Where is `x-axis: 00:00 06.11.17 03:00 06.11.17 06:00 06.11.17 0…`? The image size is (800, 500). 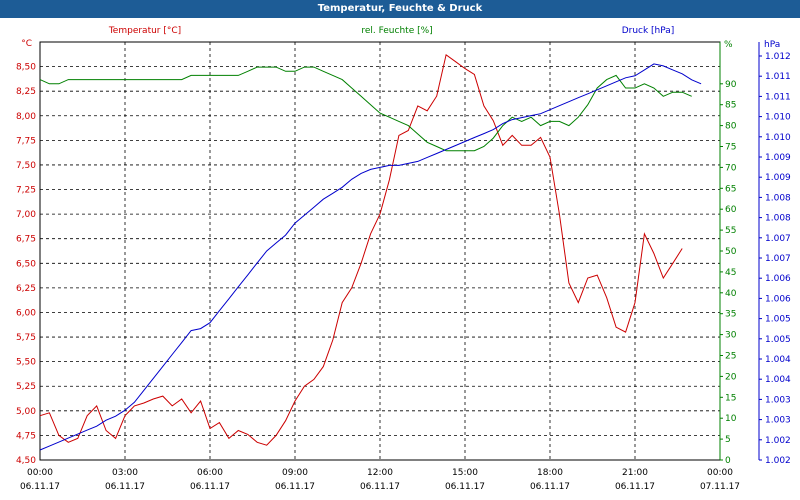 x-axis: 00:00 06.11.17 03:00 06.11.17 06:00 06.11.17 0… is located at coordinates (380, 480).